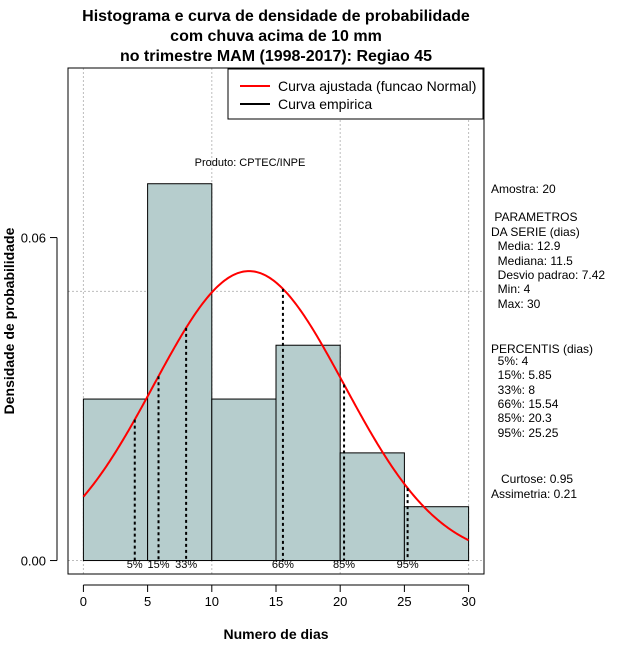  Describe the element at coordinates (525, 404) in the screenshot. I see `stat-line-12: 66%: 15.54` at that location.